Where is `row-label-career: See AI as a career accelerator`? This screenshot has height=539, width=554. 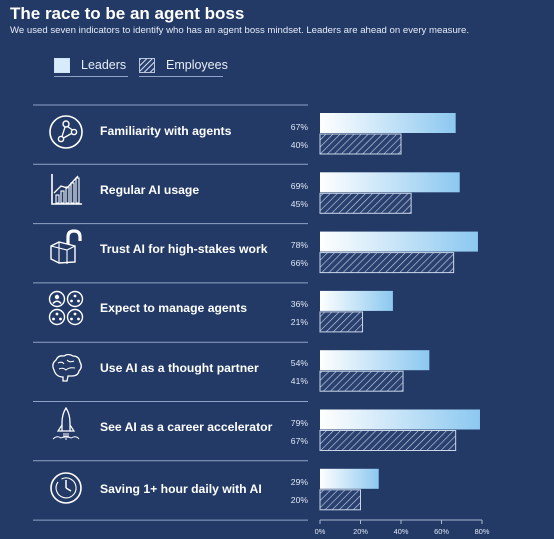
row-label-career: See AI as a career accelerator is located at coordinates (186, 427).